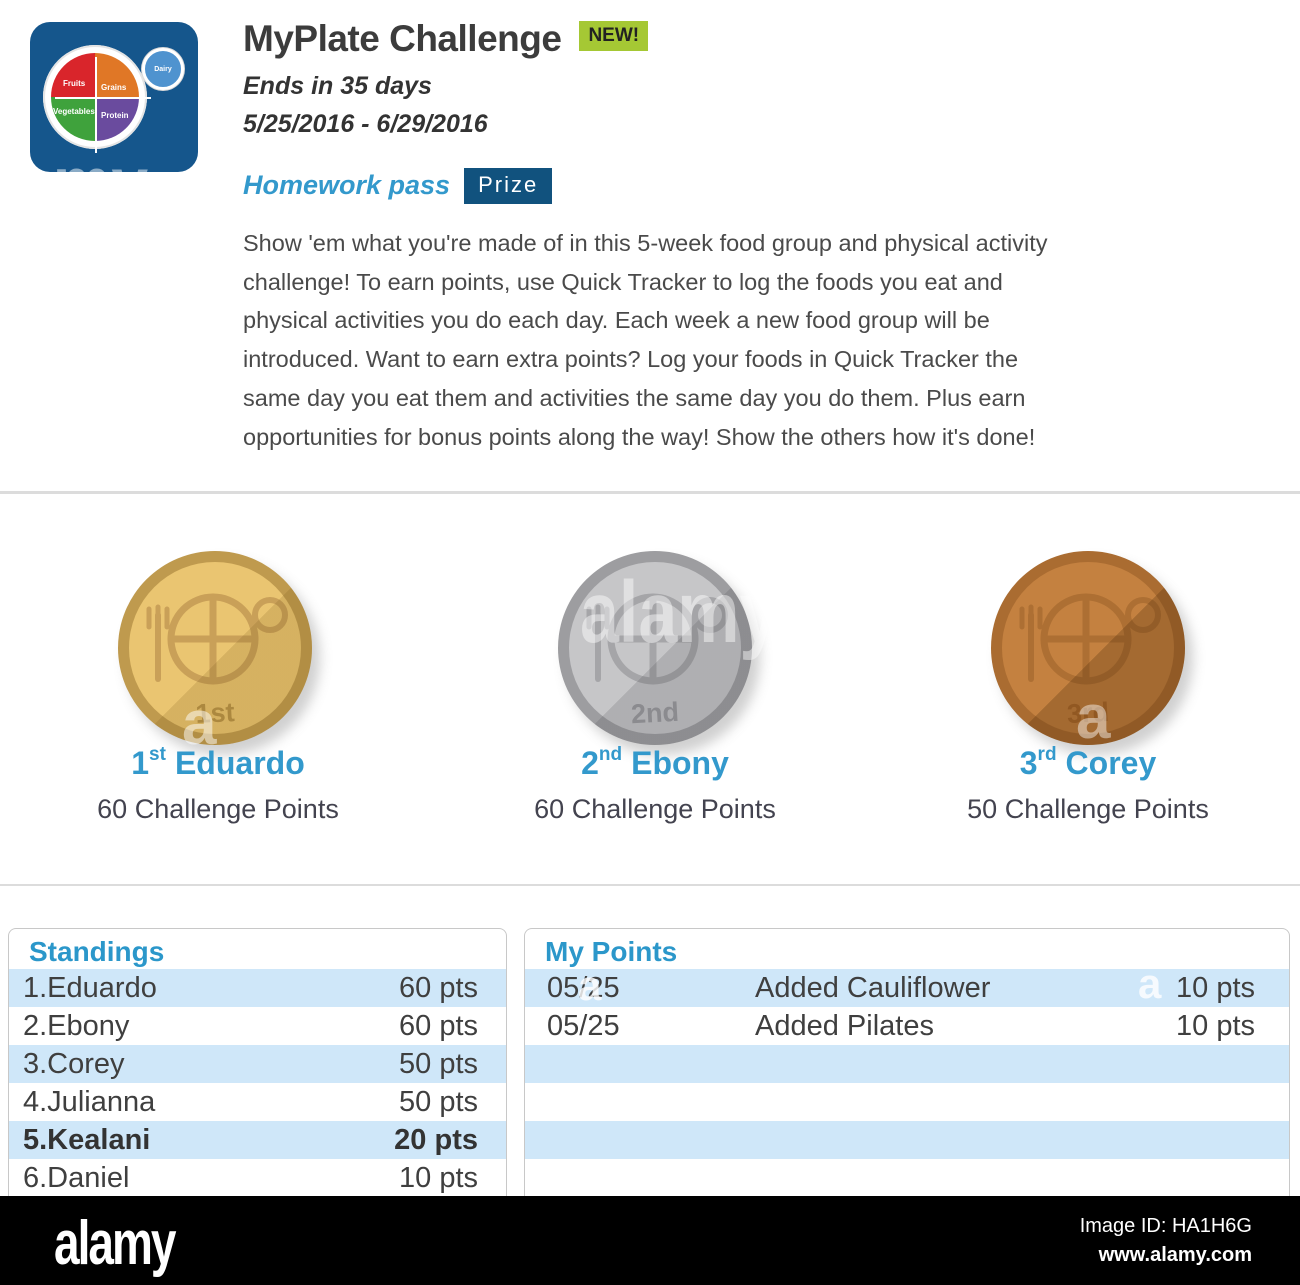 The height and width of the screenshot is (1285, 1300). I want to click on protein-label: Protein, so click(115, 115).